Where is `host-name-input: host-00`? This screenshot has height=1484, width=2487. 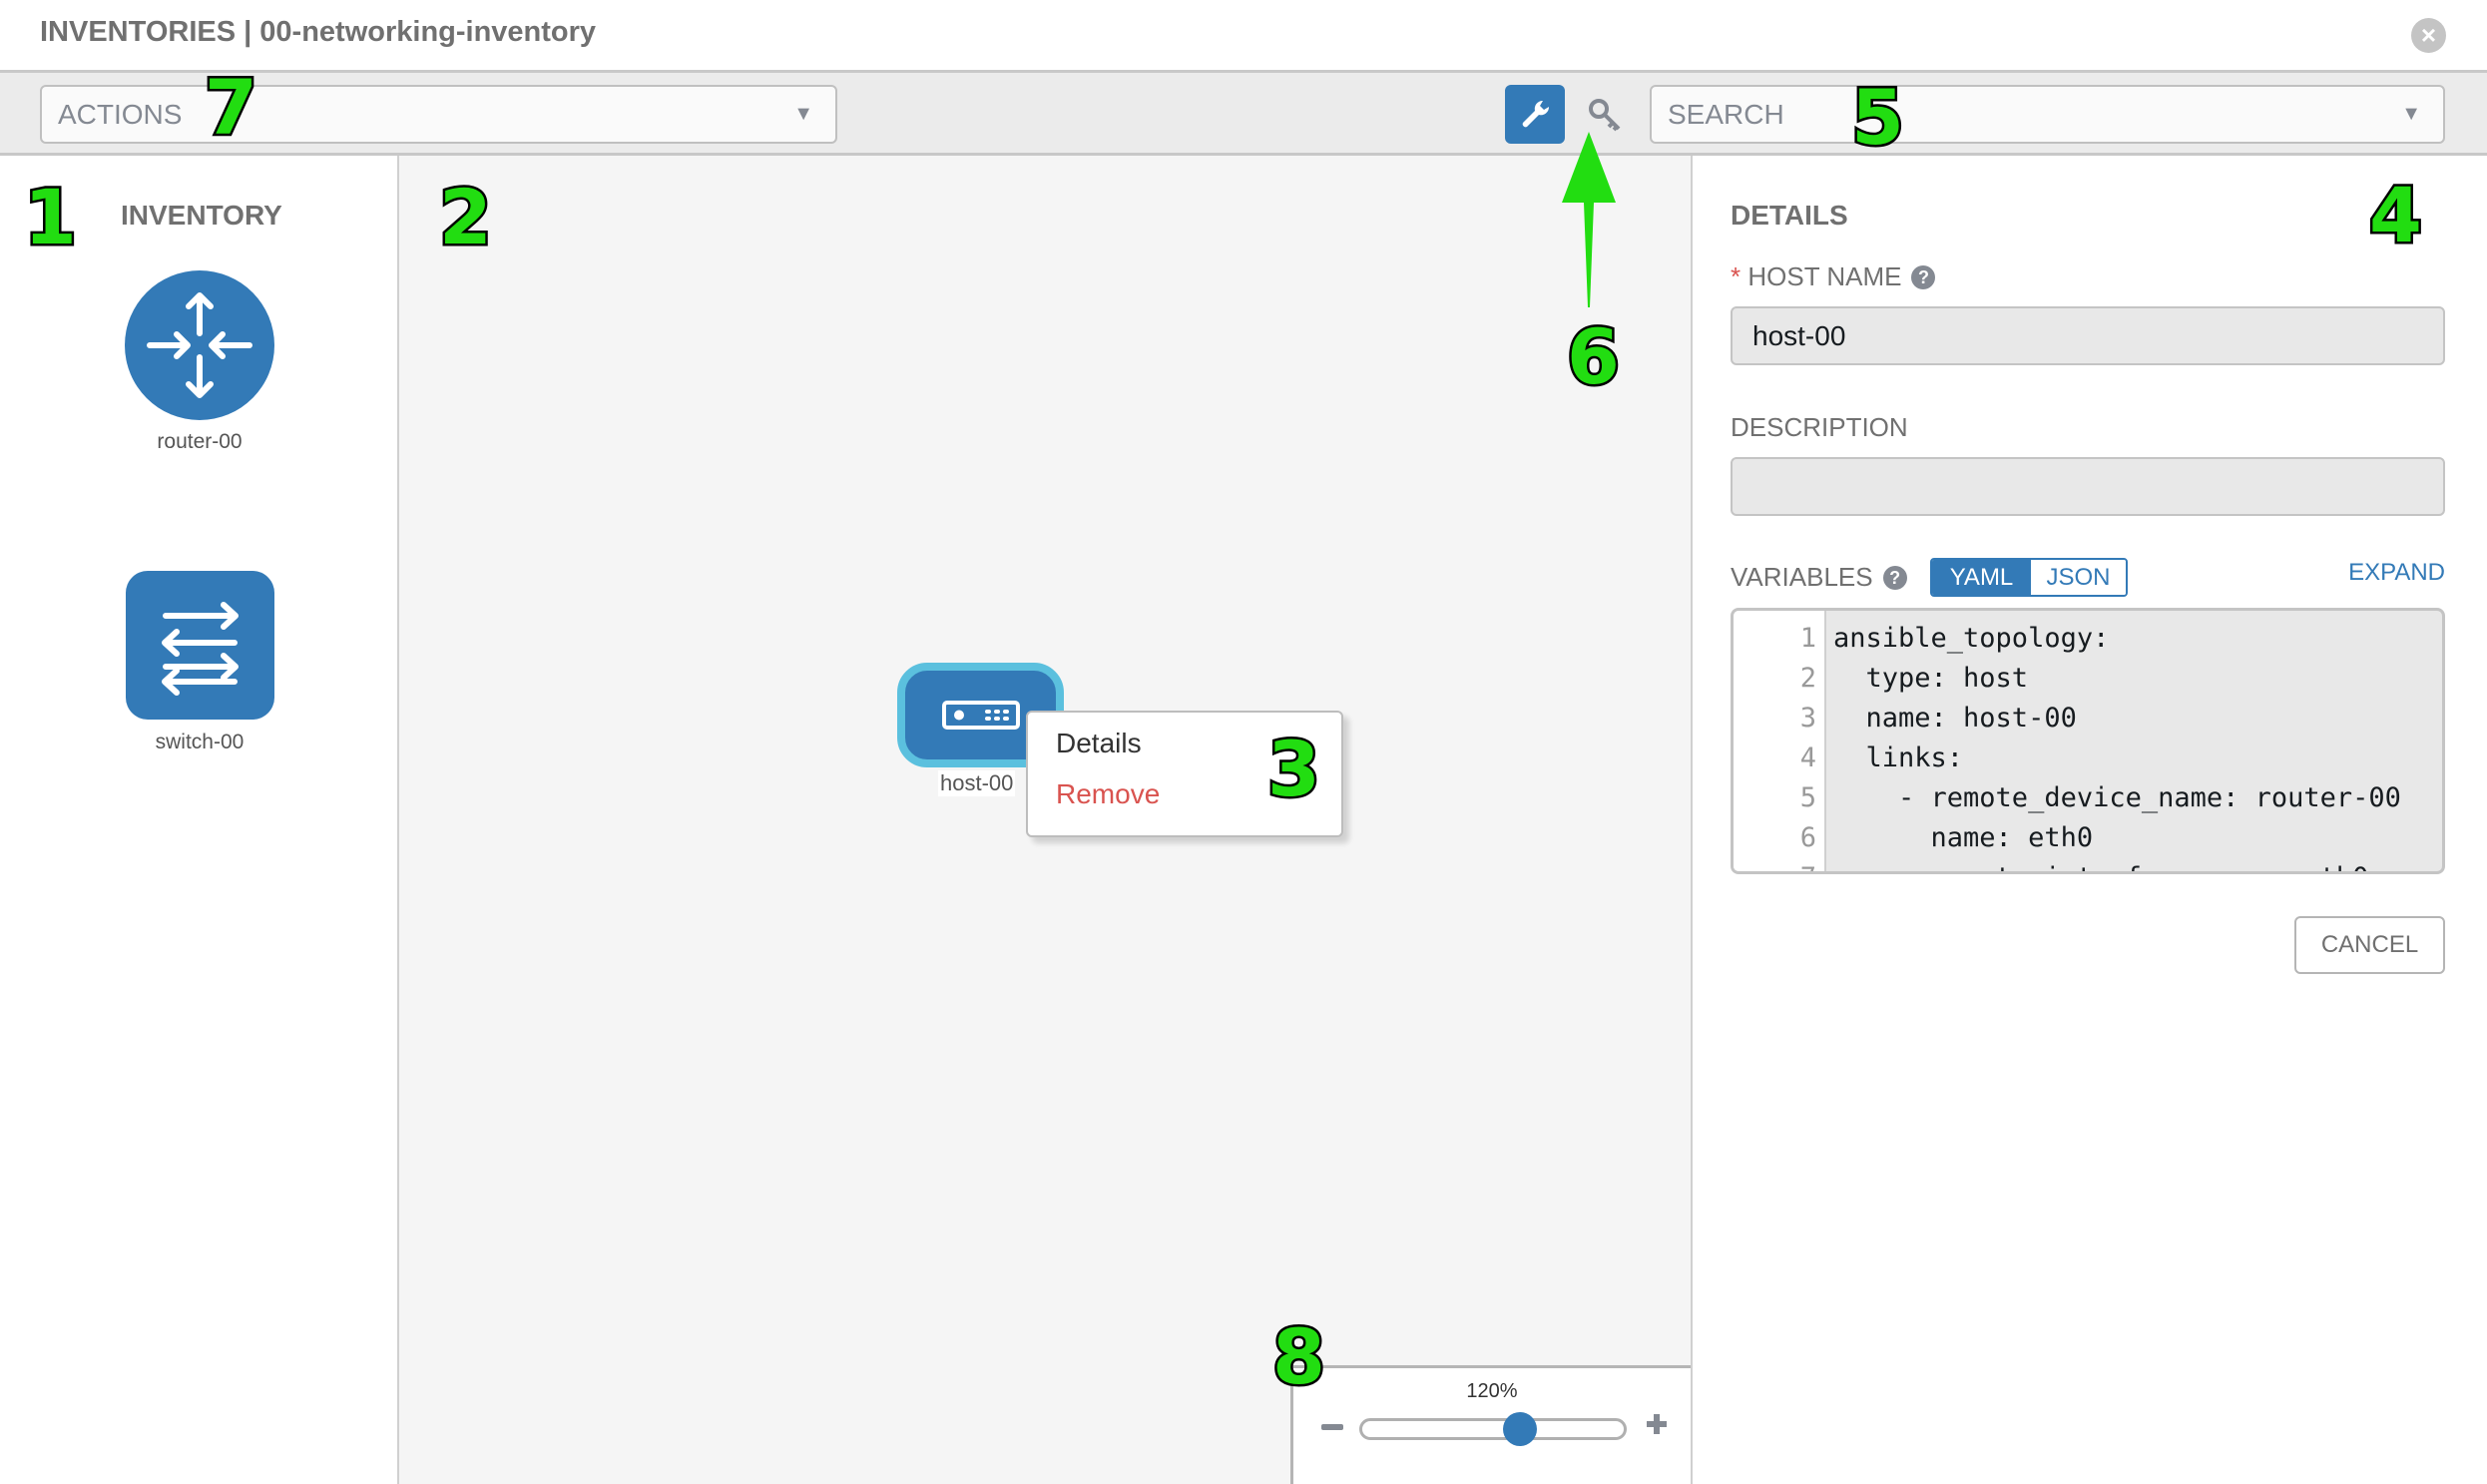 host-name-input: host-00 is located at coordinates (2088, 335).